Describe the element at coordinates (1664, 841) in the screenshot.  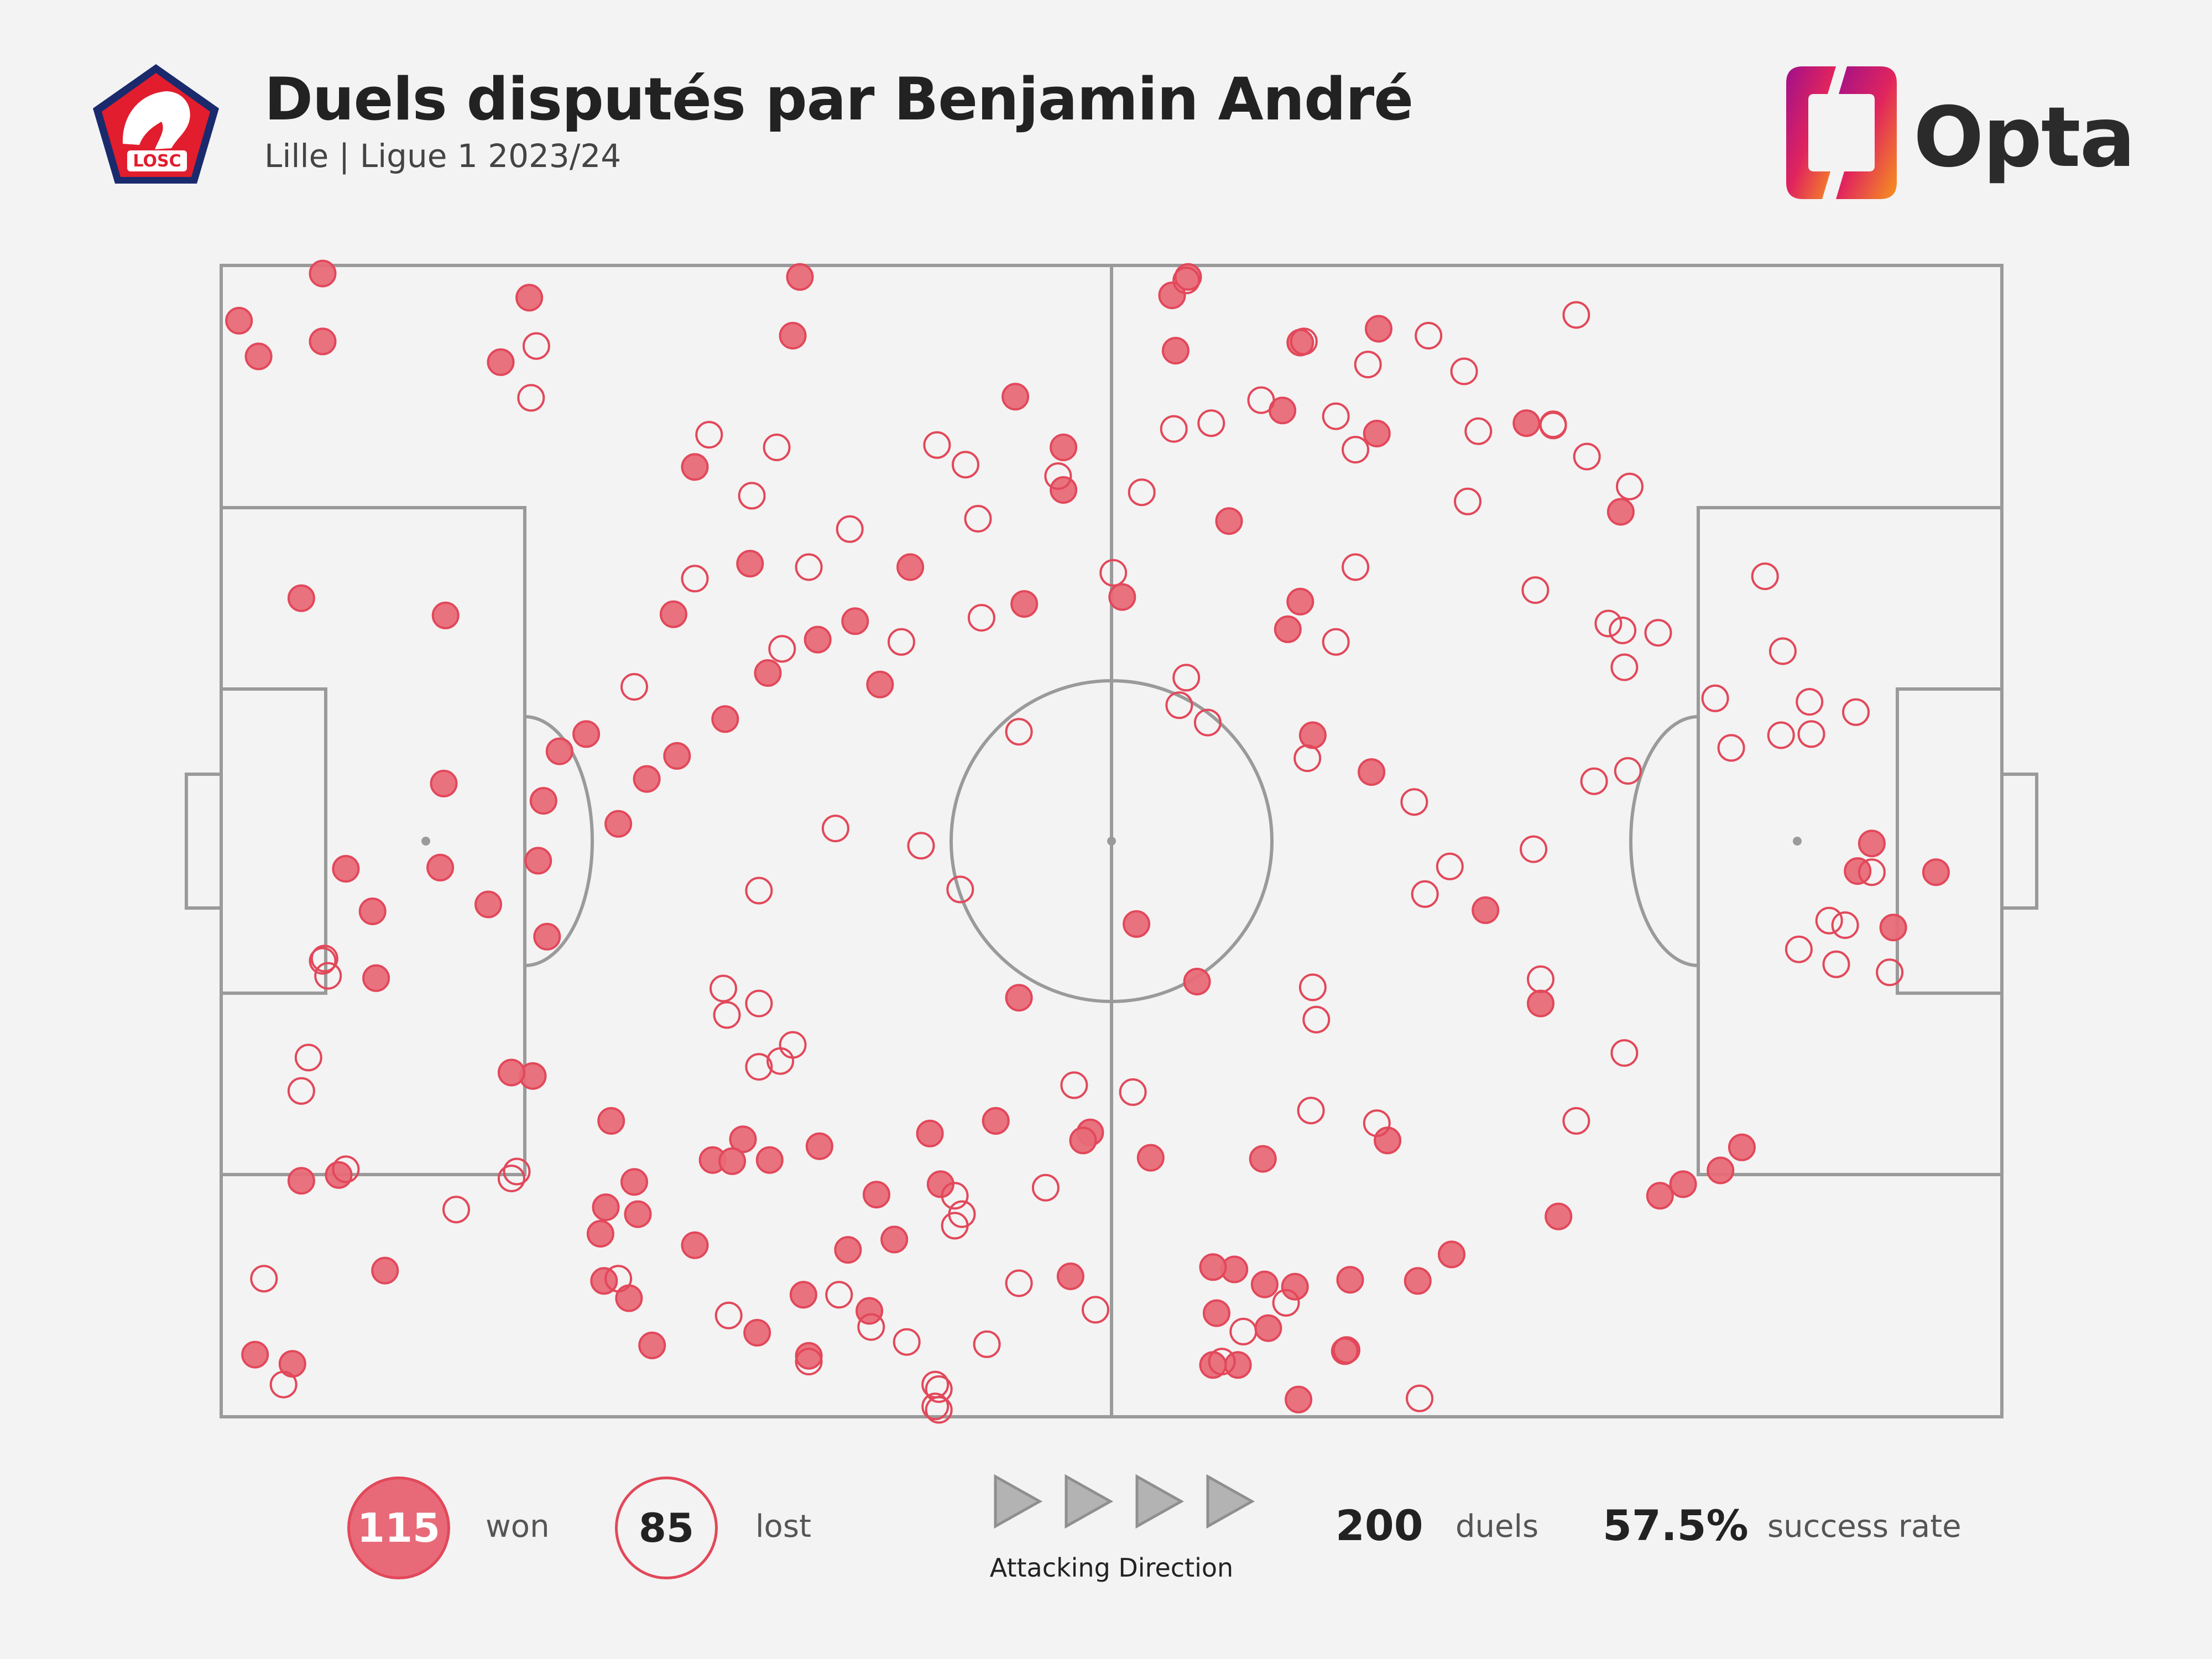
I see `right-penalty-arc` at that location.